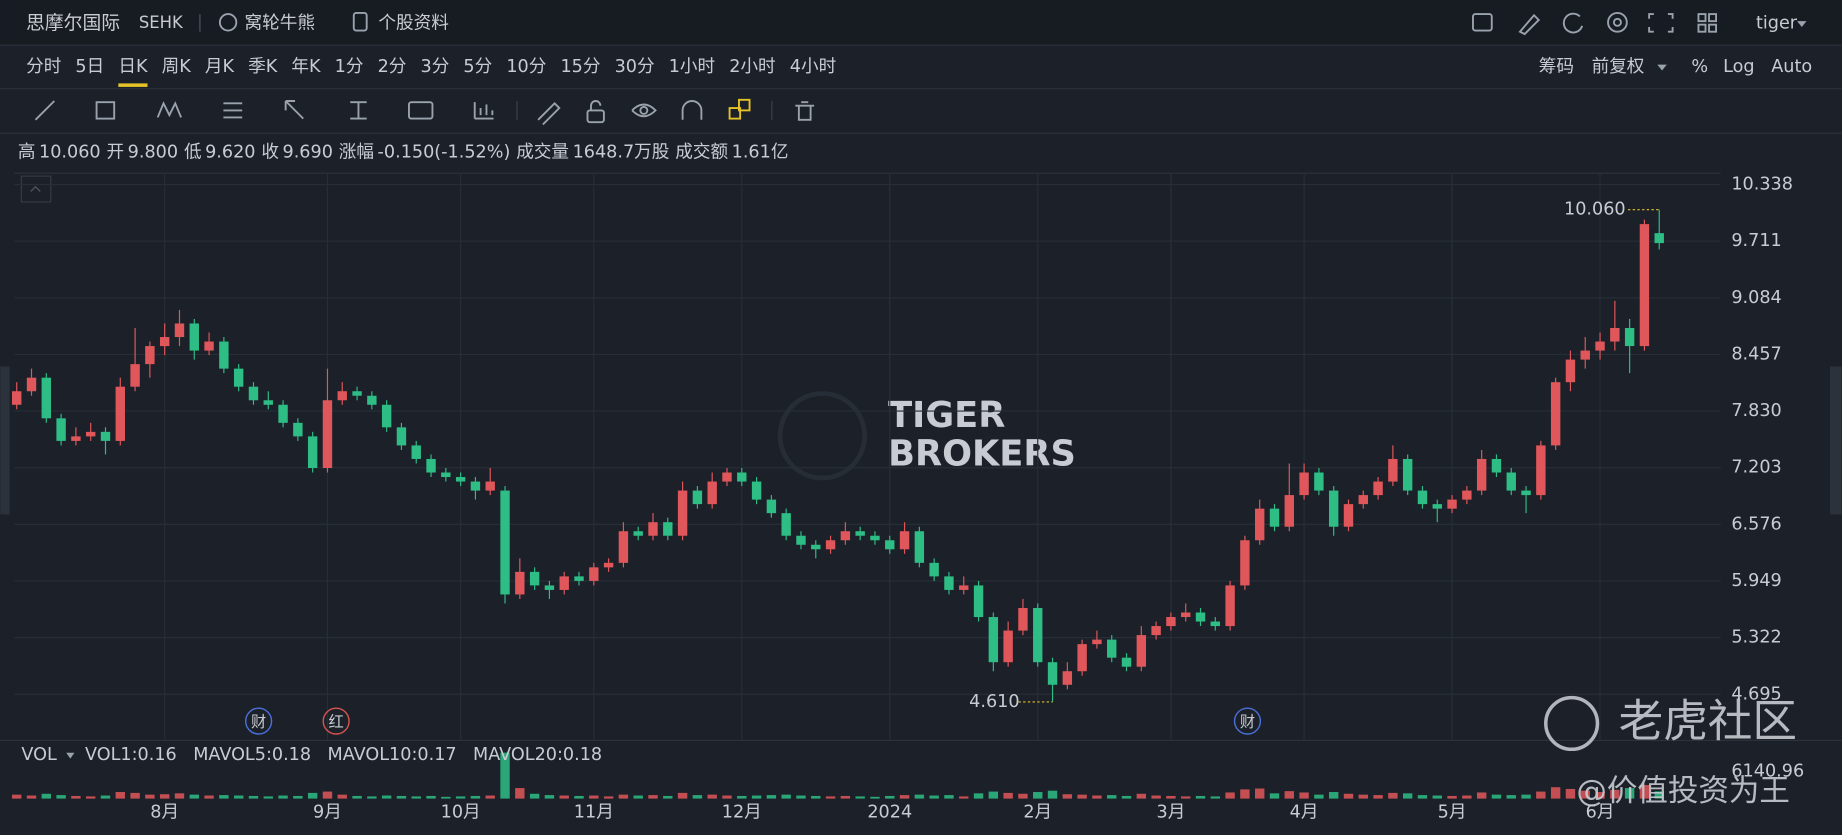 The height and width of the screenshot is (835, 1842). What do you see at coordinates (1699, 67) in the screenshot?
I see `chart-option: %` at bounding box center [1699, 67].